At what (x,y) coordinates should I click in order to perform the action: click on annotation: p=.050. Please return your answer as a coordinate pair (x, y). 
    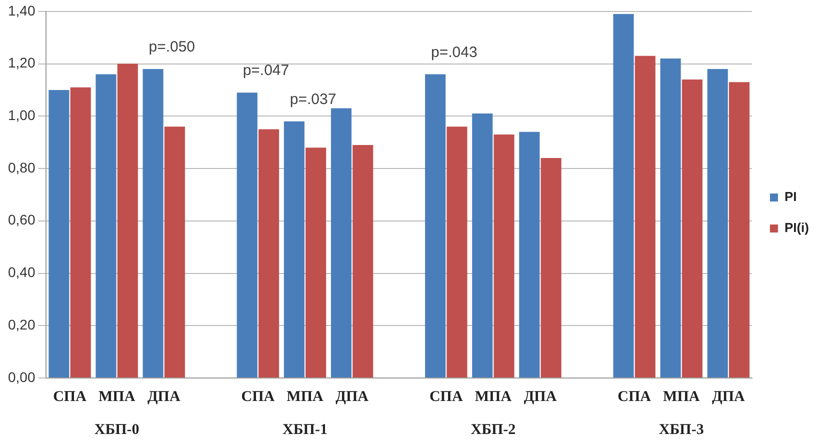
    Looking at the image, I should click on (172, 47).